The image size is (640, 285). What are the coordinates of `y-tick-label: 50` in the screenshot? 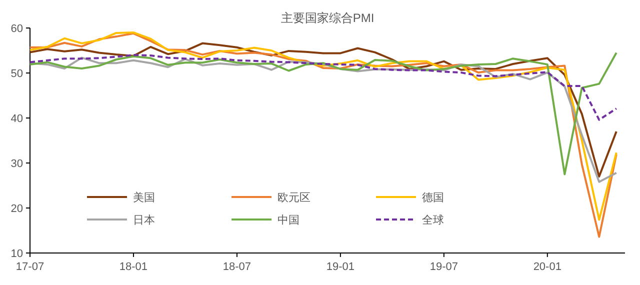 It's located at (16, 74).